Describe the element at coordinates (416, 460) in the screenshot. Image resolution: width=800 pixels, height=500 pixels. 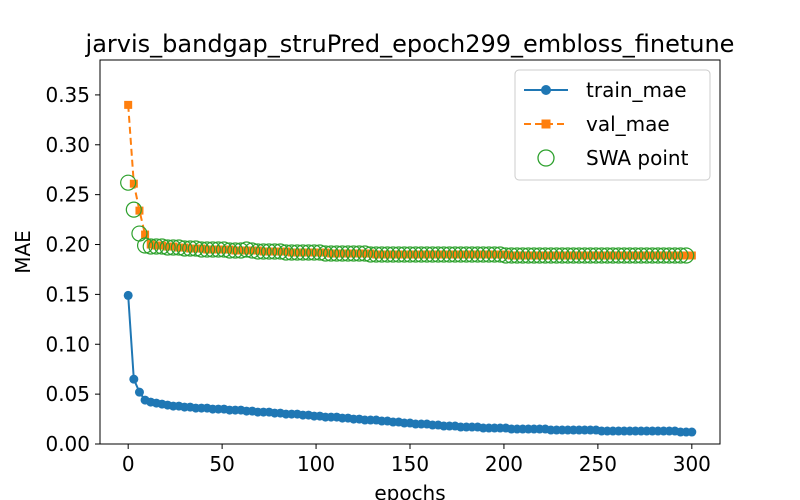
I see `x-axis-ticks: 0 50 100 150 200 250 300` at that location.